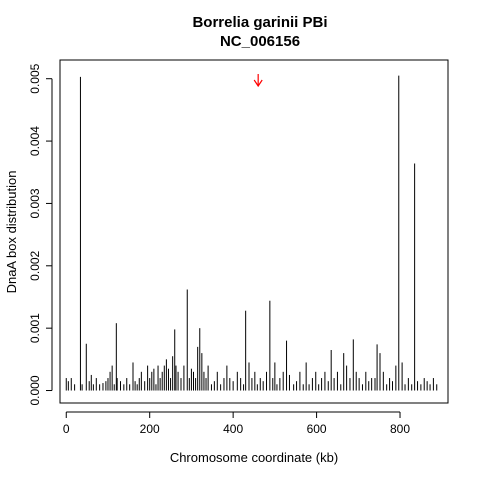 This screenshot has width=480, height=480. What do you see at coordinates (35, 390) in the screenshot?
I see `y-tick-label: 0.000` at bounding box center [35, 390].